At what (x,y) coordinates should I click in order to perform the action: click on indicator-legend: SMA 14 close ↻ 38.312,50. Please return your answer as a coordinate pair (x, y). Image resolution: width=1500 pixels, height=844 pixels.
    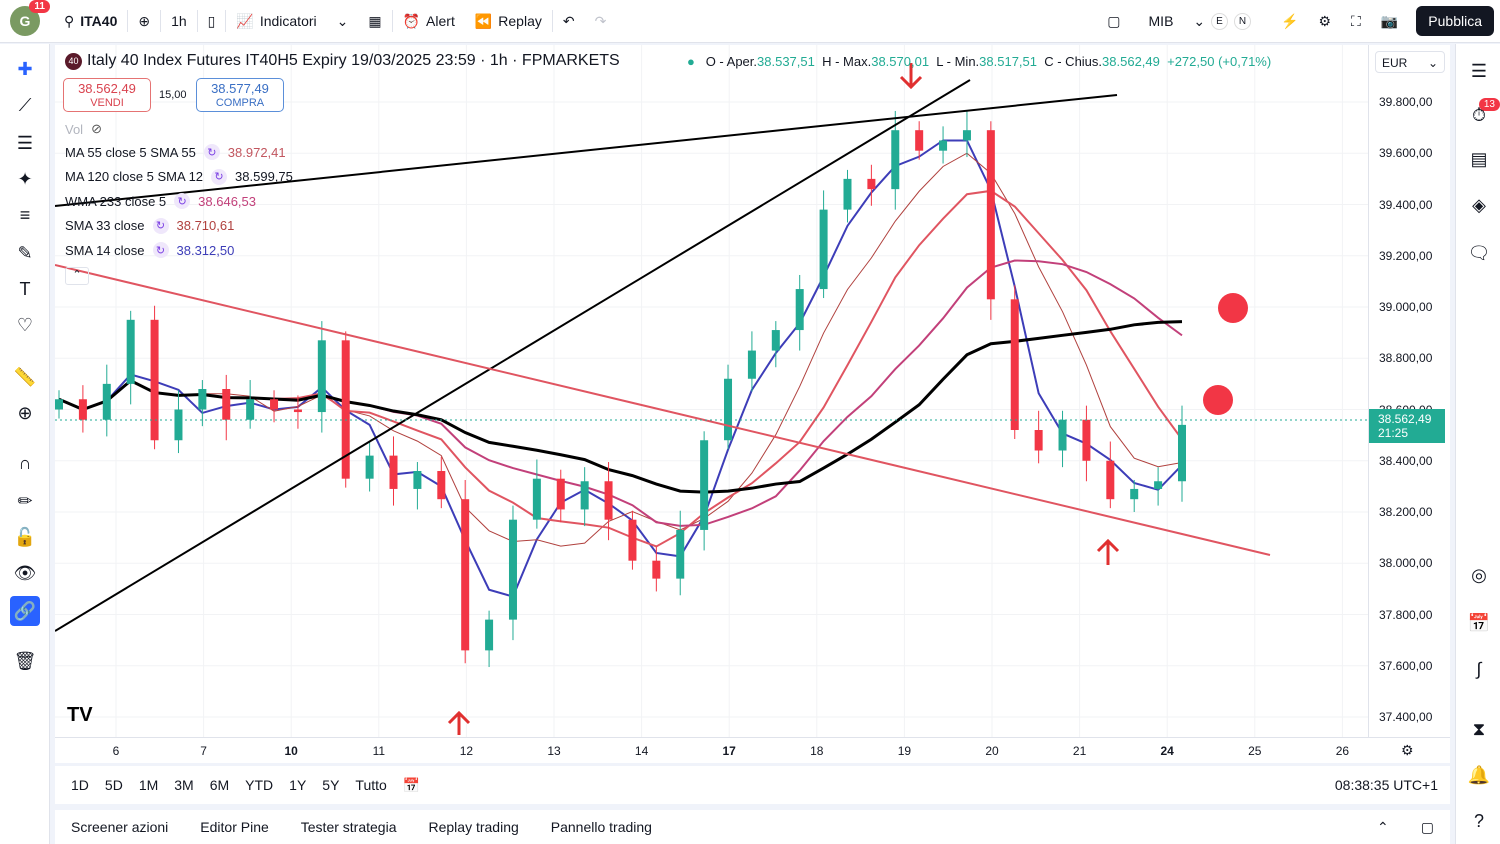
    Looking at the image, I should click on (149, 250).